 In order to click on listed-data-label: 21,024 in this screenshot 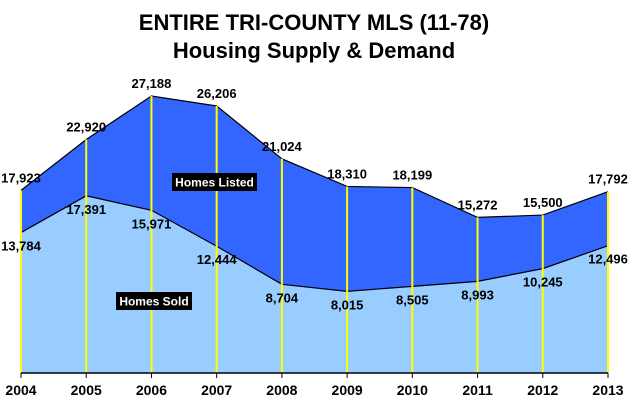, I will do `click(282, 146)`.